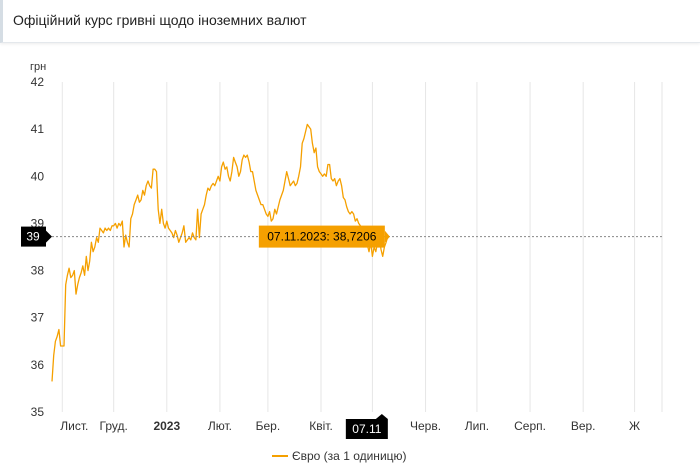 This screenshot has width=700, height=468. I want to click on y-tick-label-42: 42, so click(38, 82).